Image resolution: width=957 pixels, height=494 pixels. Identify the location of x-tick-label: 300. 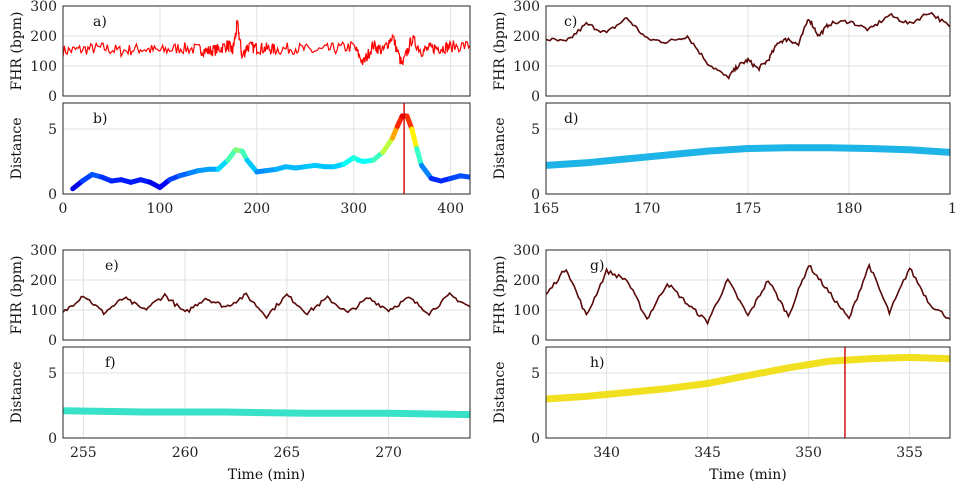
(353, 209).